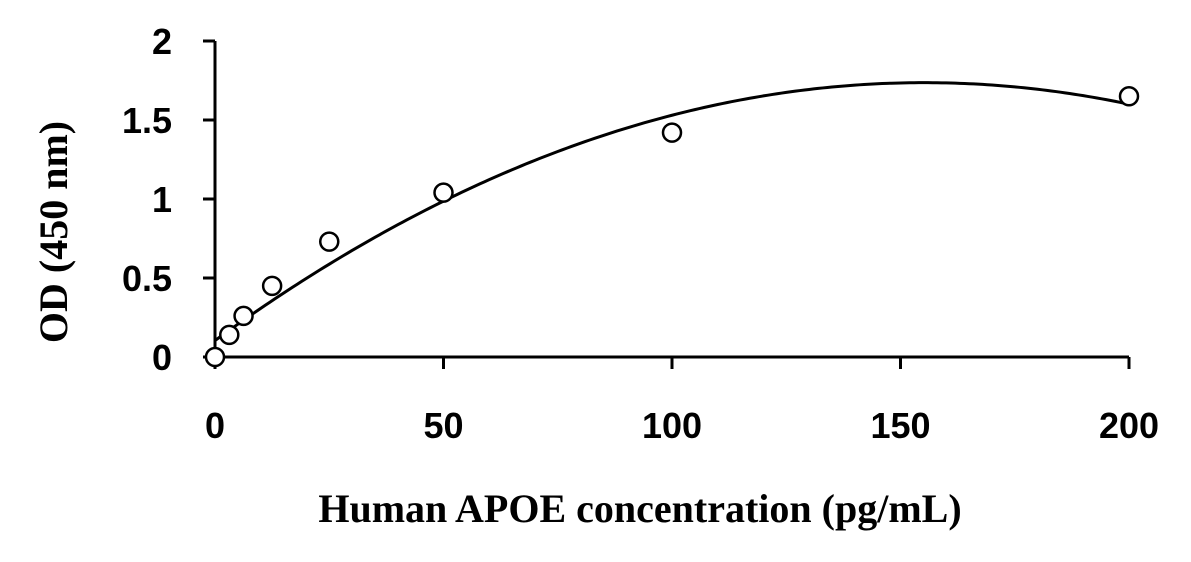 This screenshot has width=1191, height=562. I want to click on x-tick-label: 100, so click(672, 425).